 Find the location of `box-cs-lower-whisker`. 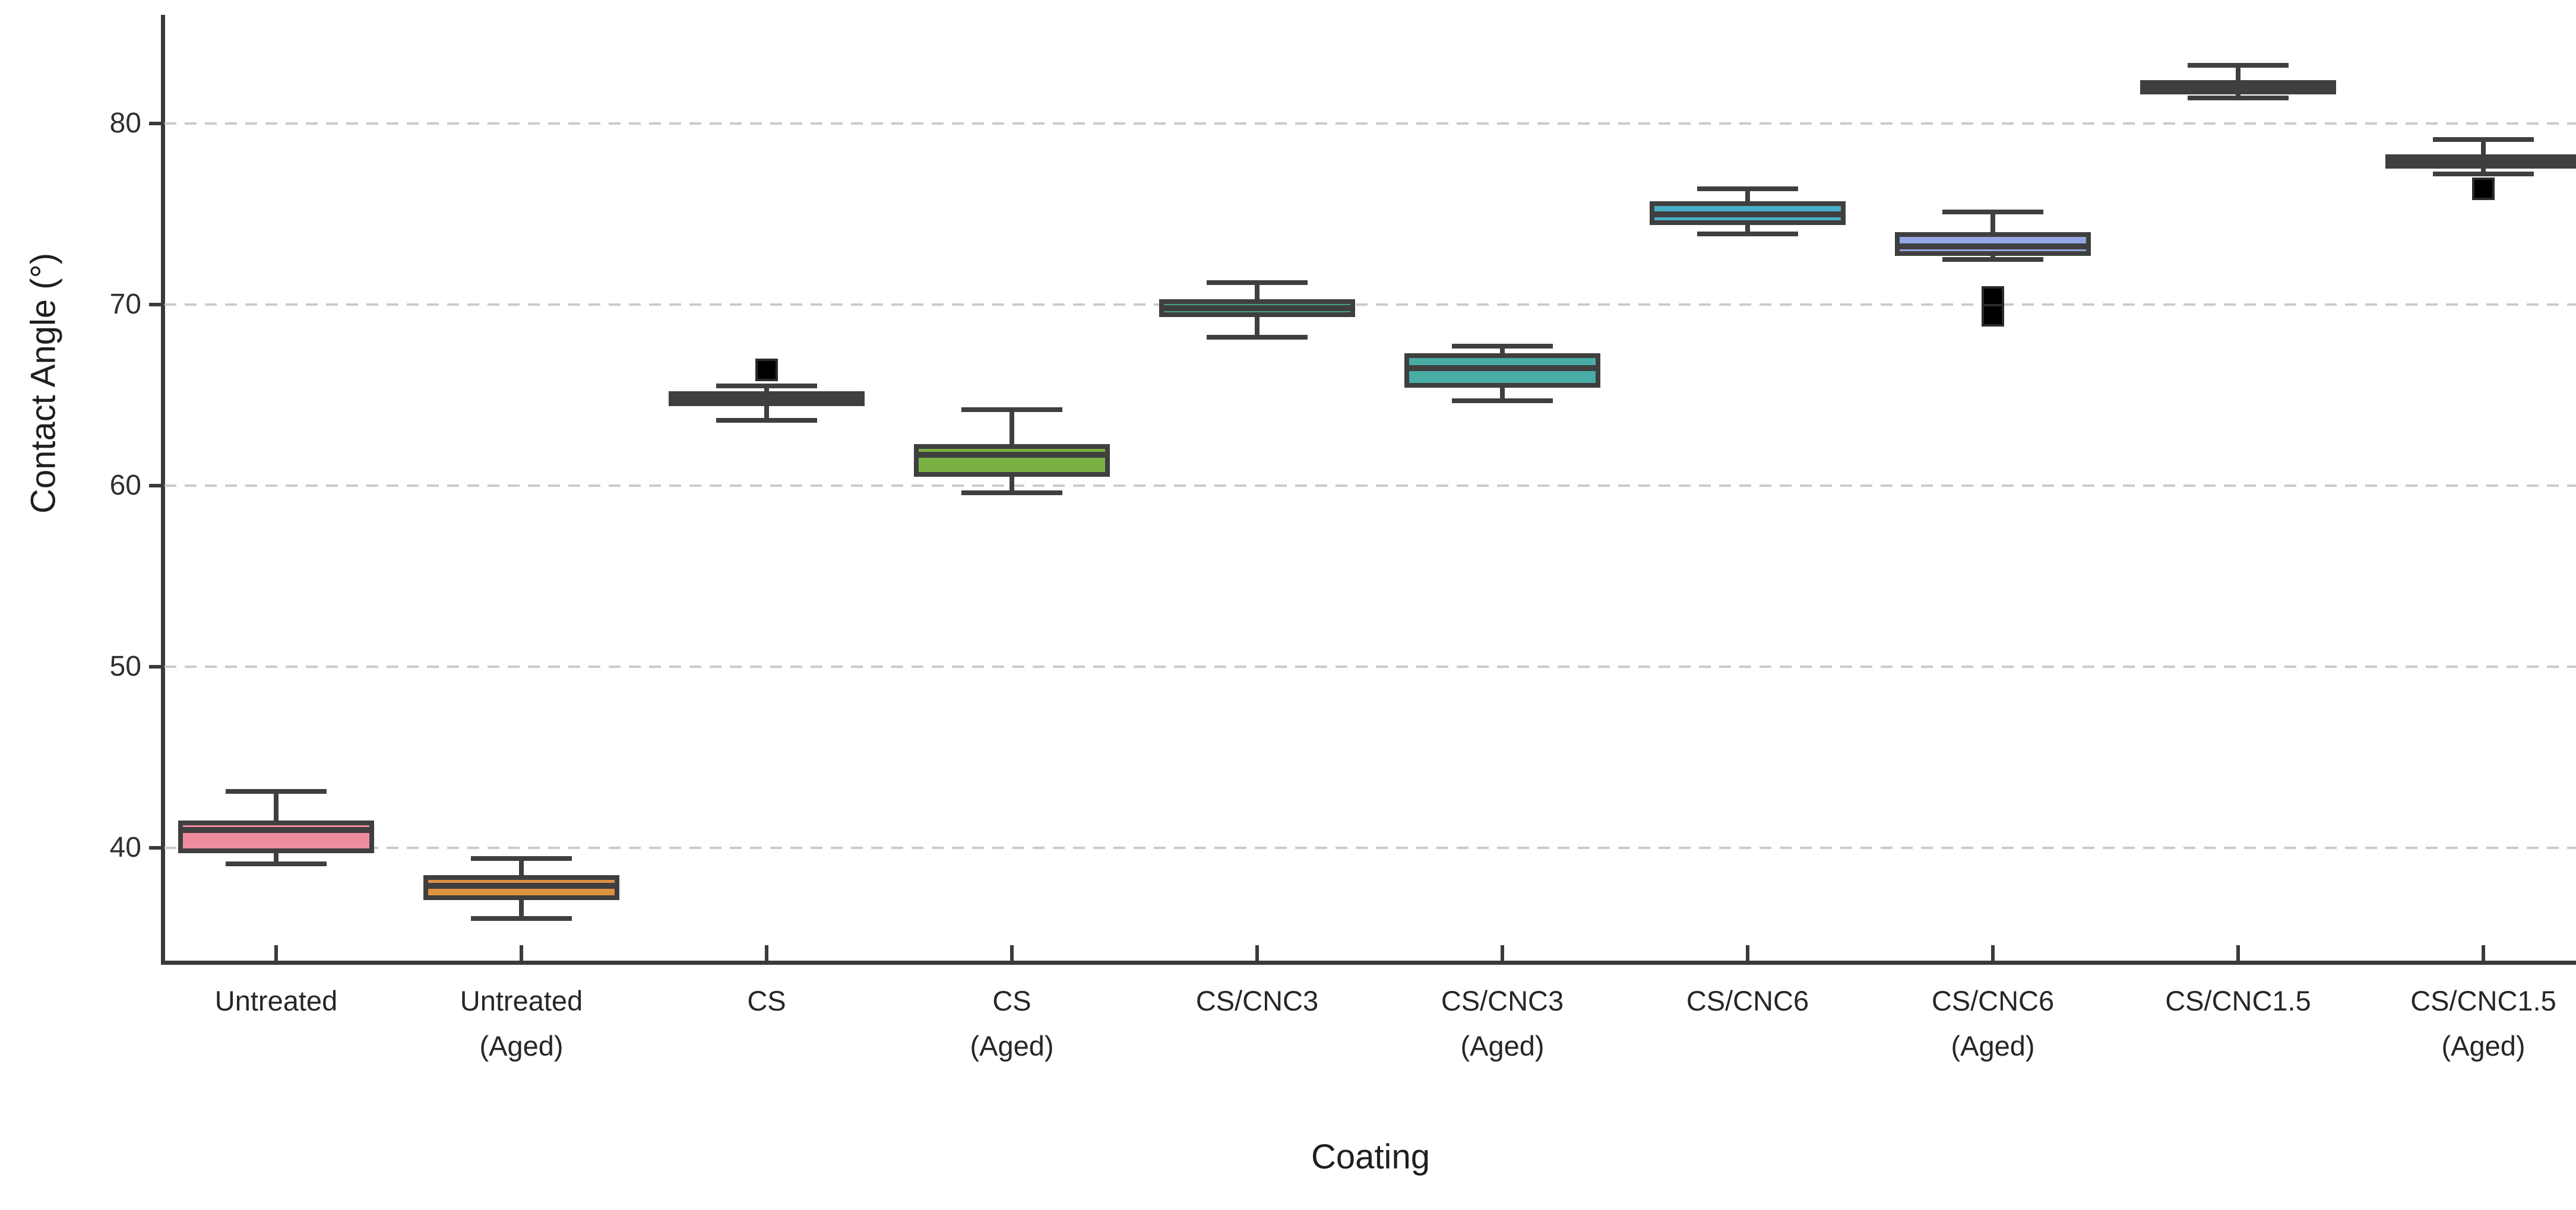

box-cs-lower-whisker is located at coordinates (766, 413).